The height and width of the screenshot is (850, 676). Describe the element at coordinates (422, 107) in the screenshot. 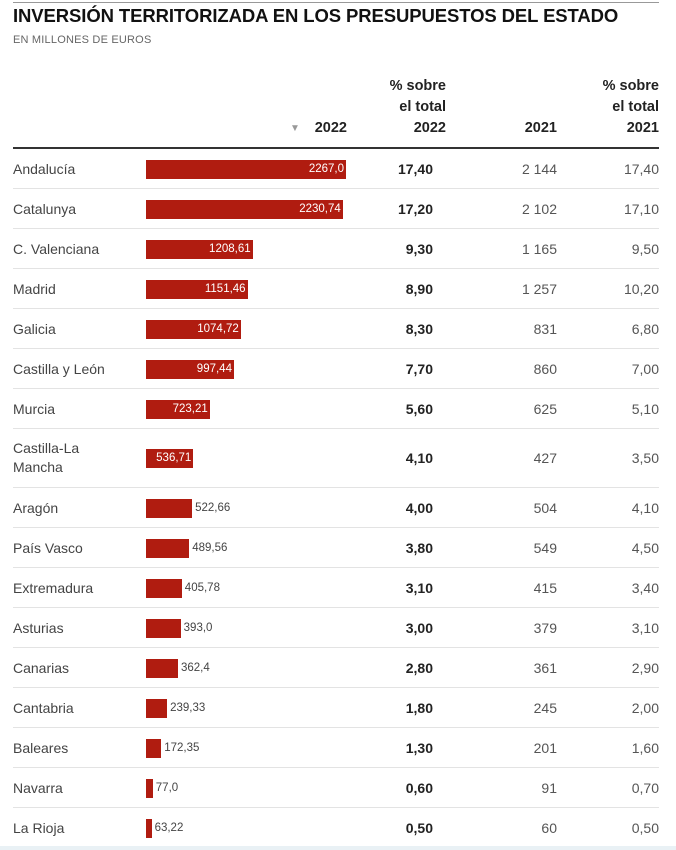

I see `header-pct-2022-line2: el total` at that location.